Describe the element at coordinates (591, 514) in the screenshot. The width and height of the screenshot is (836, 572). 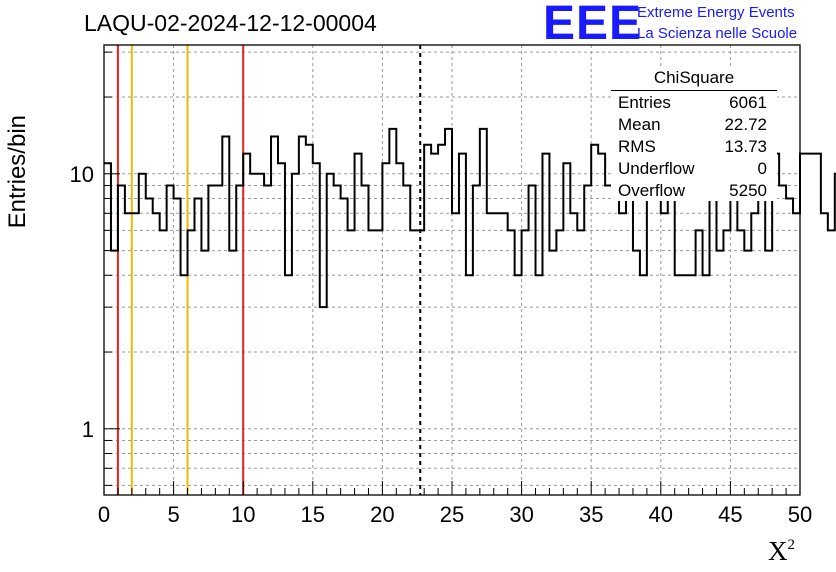
I see `x-tick-label: 35` at that location.